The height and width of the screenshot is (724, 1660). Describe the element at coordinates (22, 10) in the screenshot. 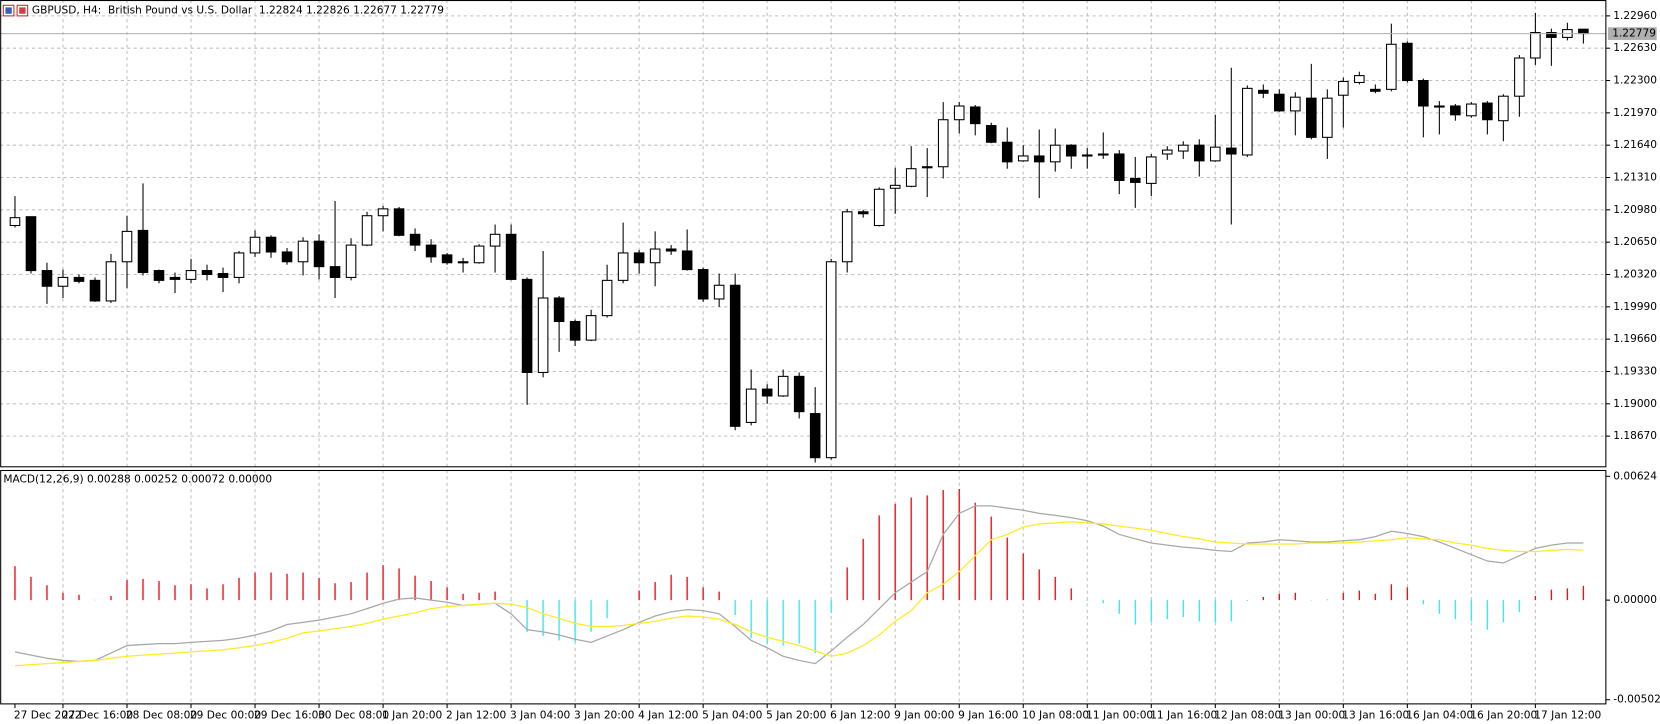

I see `icon-fill` at that location.